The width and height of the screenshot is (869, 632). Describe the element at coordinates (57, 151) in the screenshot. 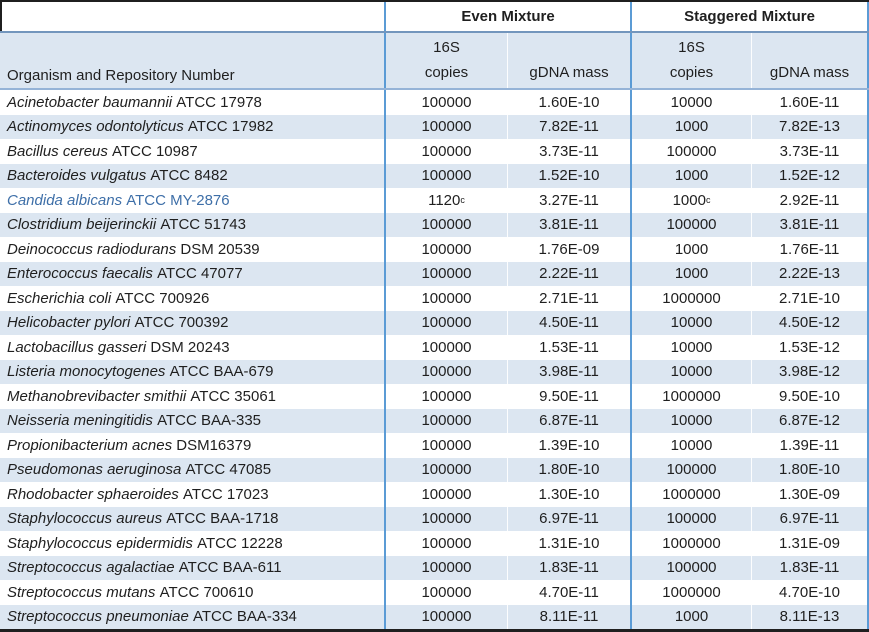

I see `organism-name: Bacillus cereus` at that location.